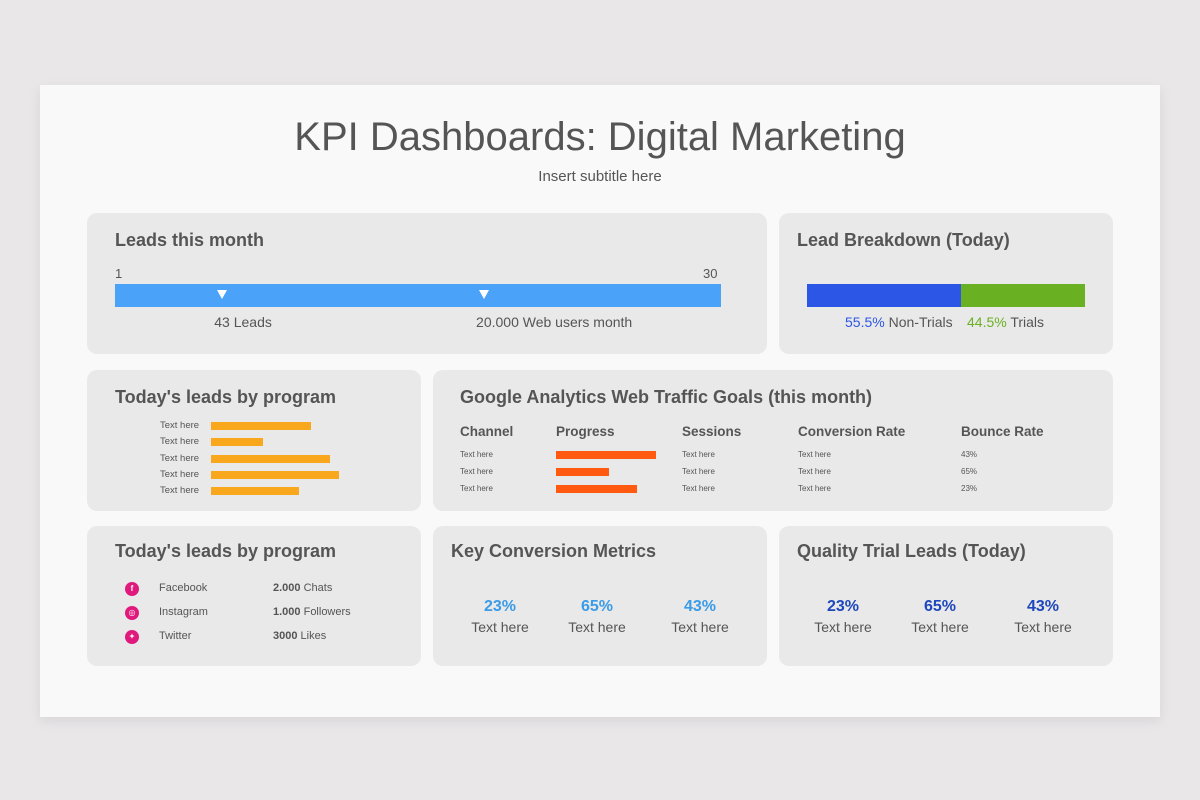 This screenshot has width=1200, height=800. Describe the element at coordinates (175, 636) in the screenshot. I see `social-name: Twitter` at that location.